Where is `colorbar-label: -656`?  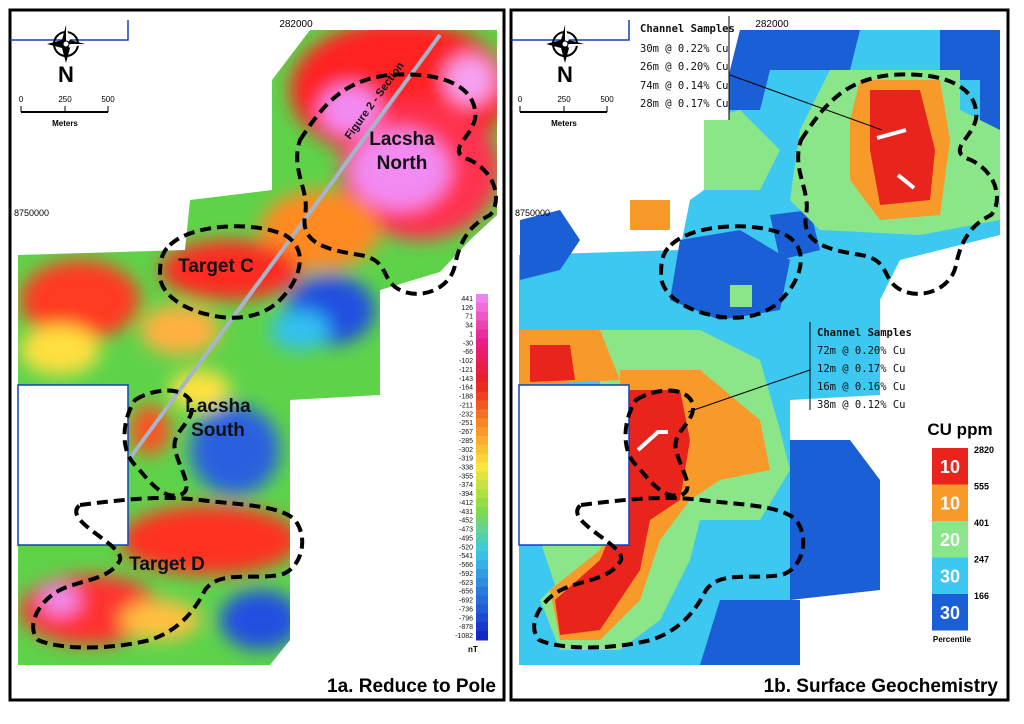 colorbar-label: -656 is located at coordinates (466, 592).